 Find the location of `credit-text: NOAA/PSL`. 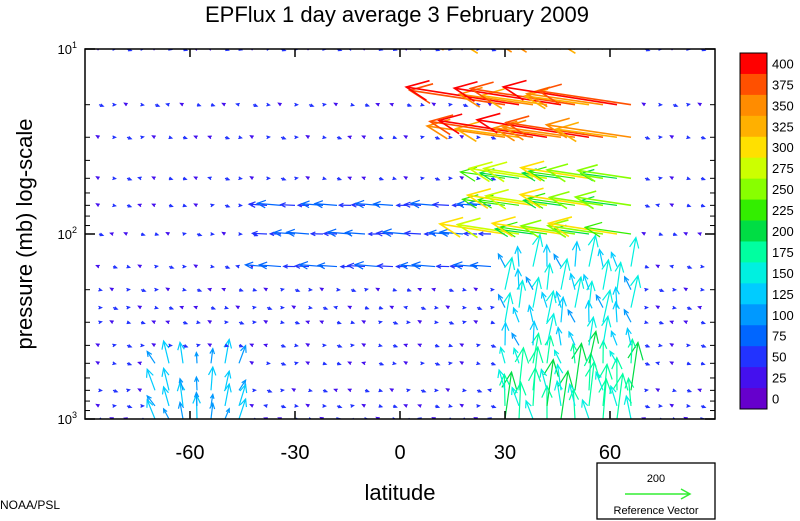

credit-text: NOAA/PSL is located at coordinates (30, 505).